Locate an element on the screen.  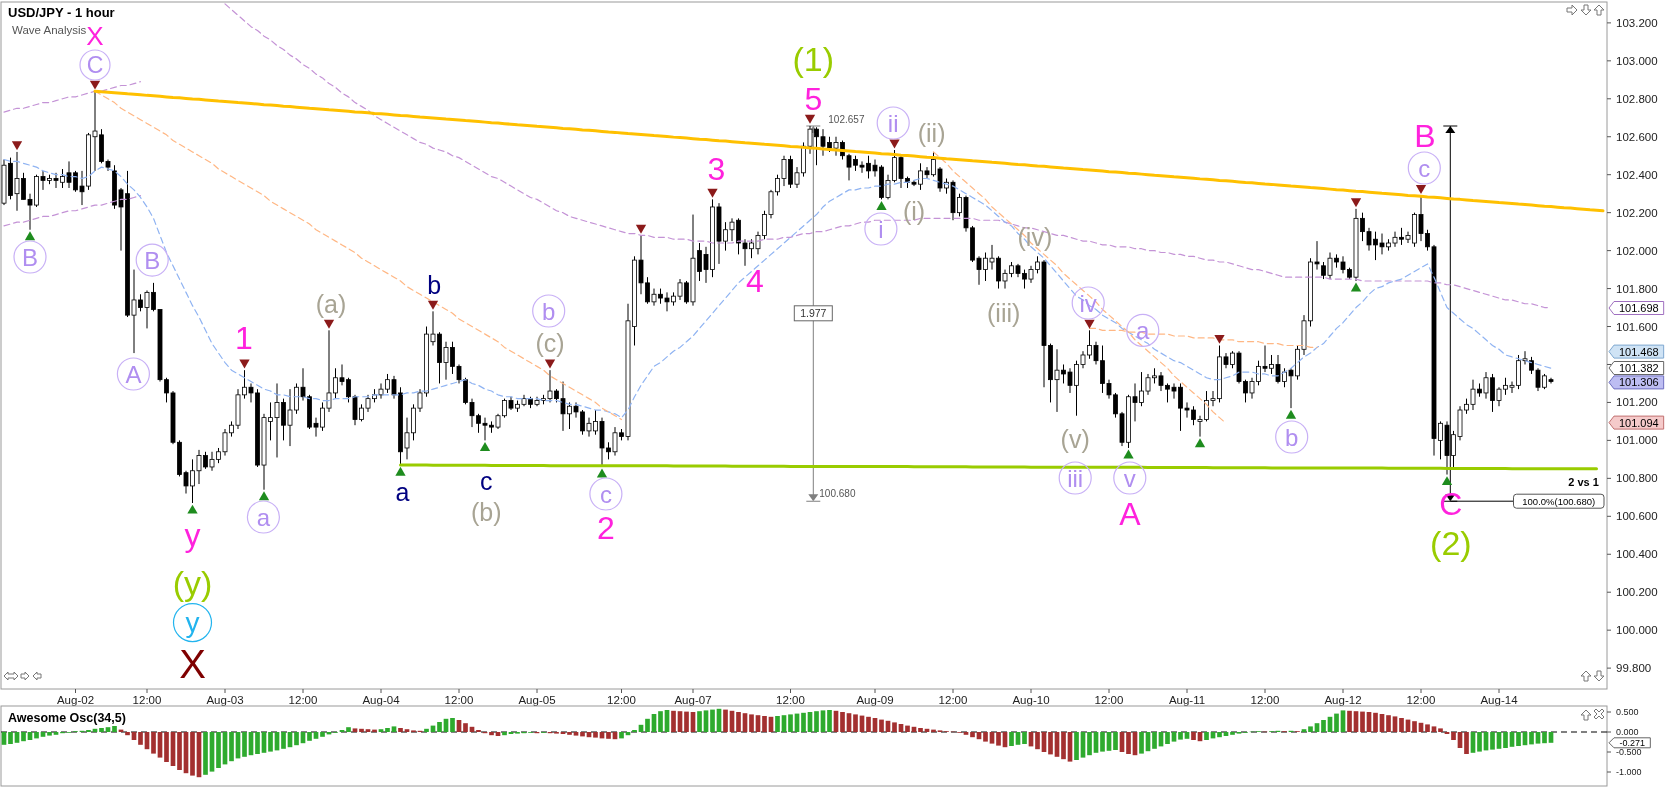
annotation: a is located at coordinates (263, 517).